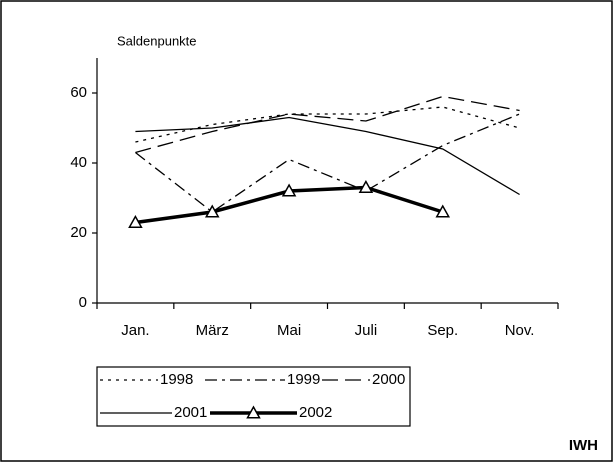  What do you see at coordinates (157, 40) in the screenshot?
I see `y-axis-label: Saldenpunkte` at bounding box center [157, 40].